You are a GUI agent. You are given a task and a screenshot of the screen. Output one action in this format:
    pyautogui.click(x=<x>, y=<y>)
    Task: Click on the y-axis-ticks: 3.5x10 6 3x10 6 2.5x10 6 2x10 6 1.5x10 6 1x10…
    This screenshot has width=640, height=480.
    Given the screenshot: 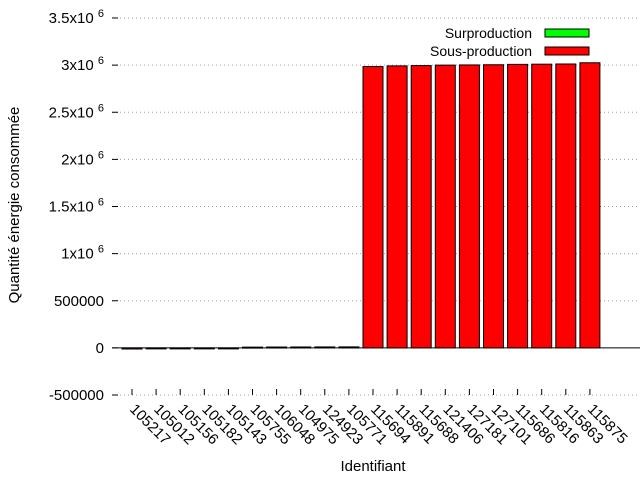 What is the action you would take?
    pyautogui.click(x=83, y=206)
    